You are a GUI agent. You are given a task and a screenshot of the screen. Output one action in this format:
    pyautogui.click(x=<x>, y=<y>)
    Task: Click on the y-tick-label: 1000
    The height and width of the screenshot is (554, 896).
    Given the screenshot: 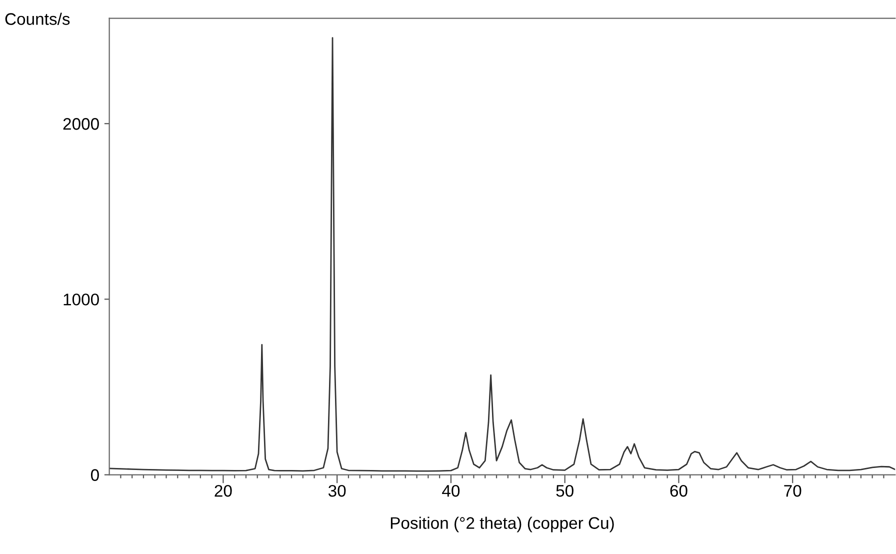 What is the action you would take?
    pyautogui.click(x=81, y=300)
    